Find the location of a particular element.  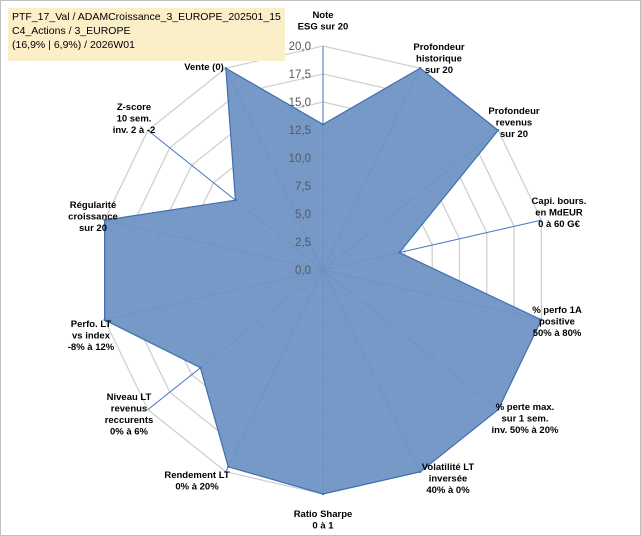

axis-label-line: inv. 50% à 20% is located at coordinates (525, 430).